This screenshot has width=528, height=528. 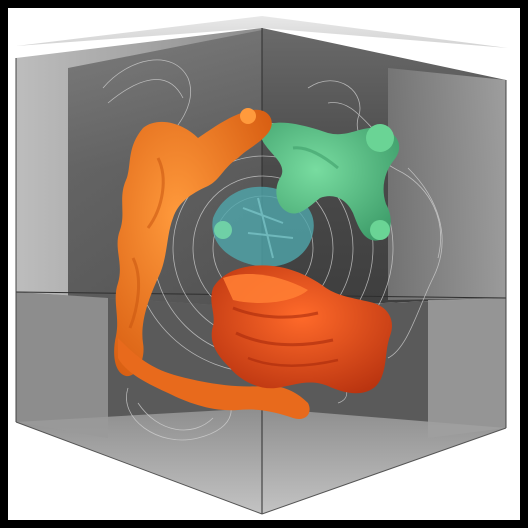 I want to click on box-top-face, so click(x=262, y=32).